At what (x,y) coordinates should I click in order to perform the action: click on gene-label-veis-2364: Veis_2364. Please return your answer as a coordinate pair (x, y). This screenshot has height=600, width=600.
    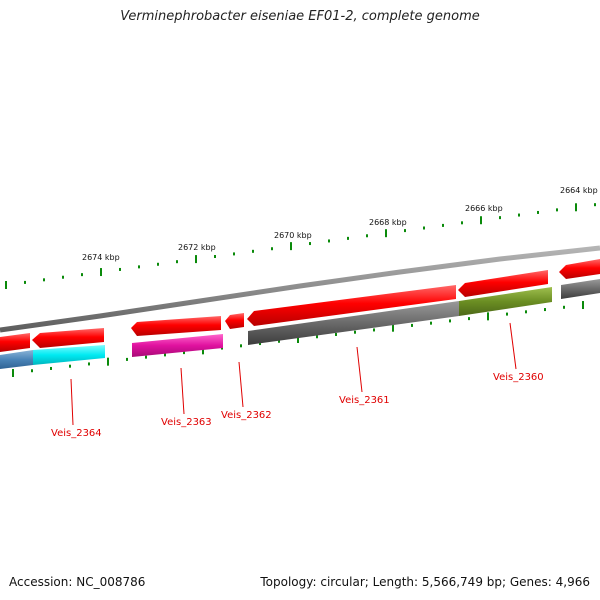
    Looking at the image, I should click on (76, 433).